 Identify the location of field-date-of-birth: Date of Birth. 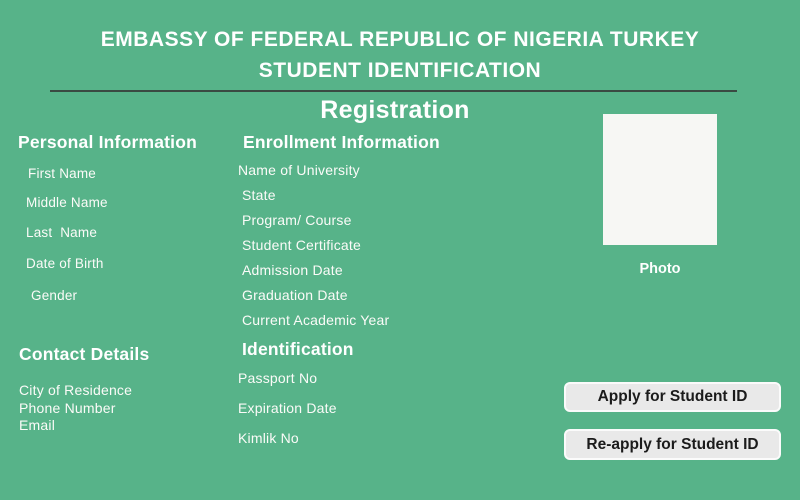
(65, 263).